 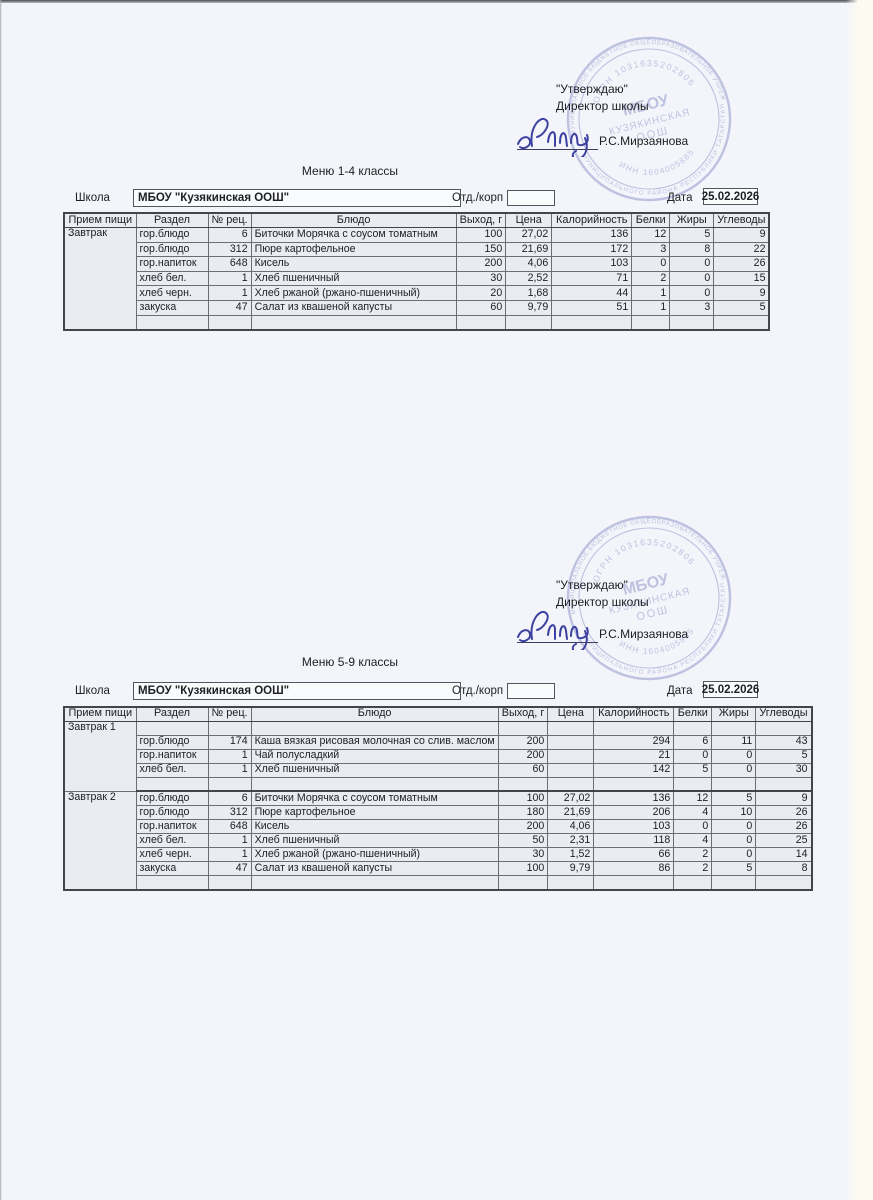 What do you see at coordinates (172, 220) in the screenshot?
I see `column-header: Раздел` at bounding box center [172, 220].